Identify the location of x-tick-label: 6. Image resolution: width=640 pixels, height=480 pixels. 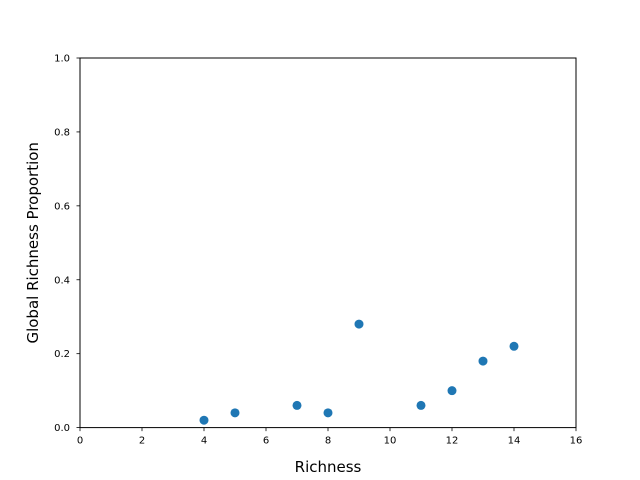
(266, 441).